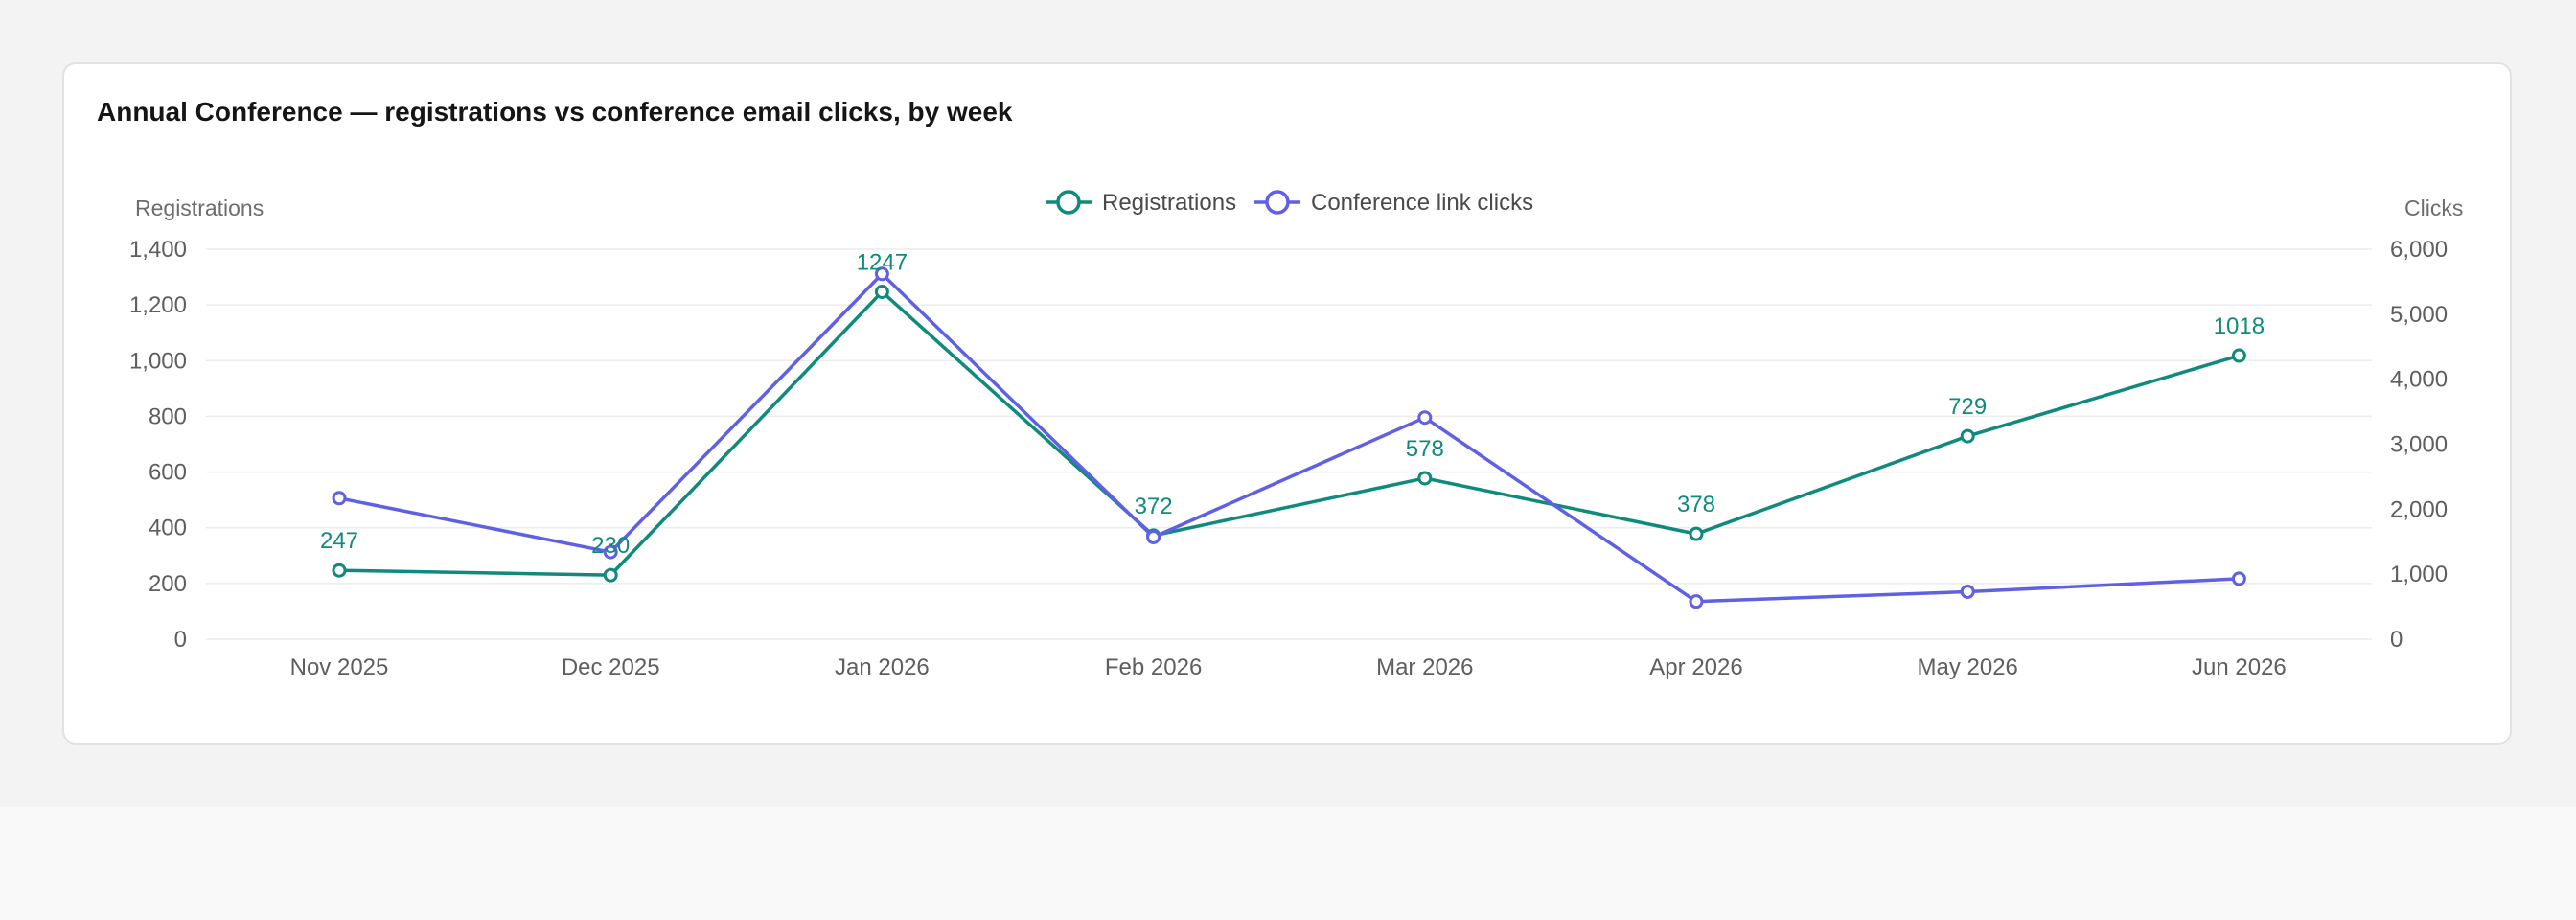 Image resolution: width=2576 pixels, height=920 pixels. I want to click on x-tick-label: Jun 2026, so click(2239, 667).